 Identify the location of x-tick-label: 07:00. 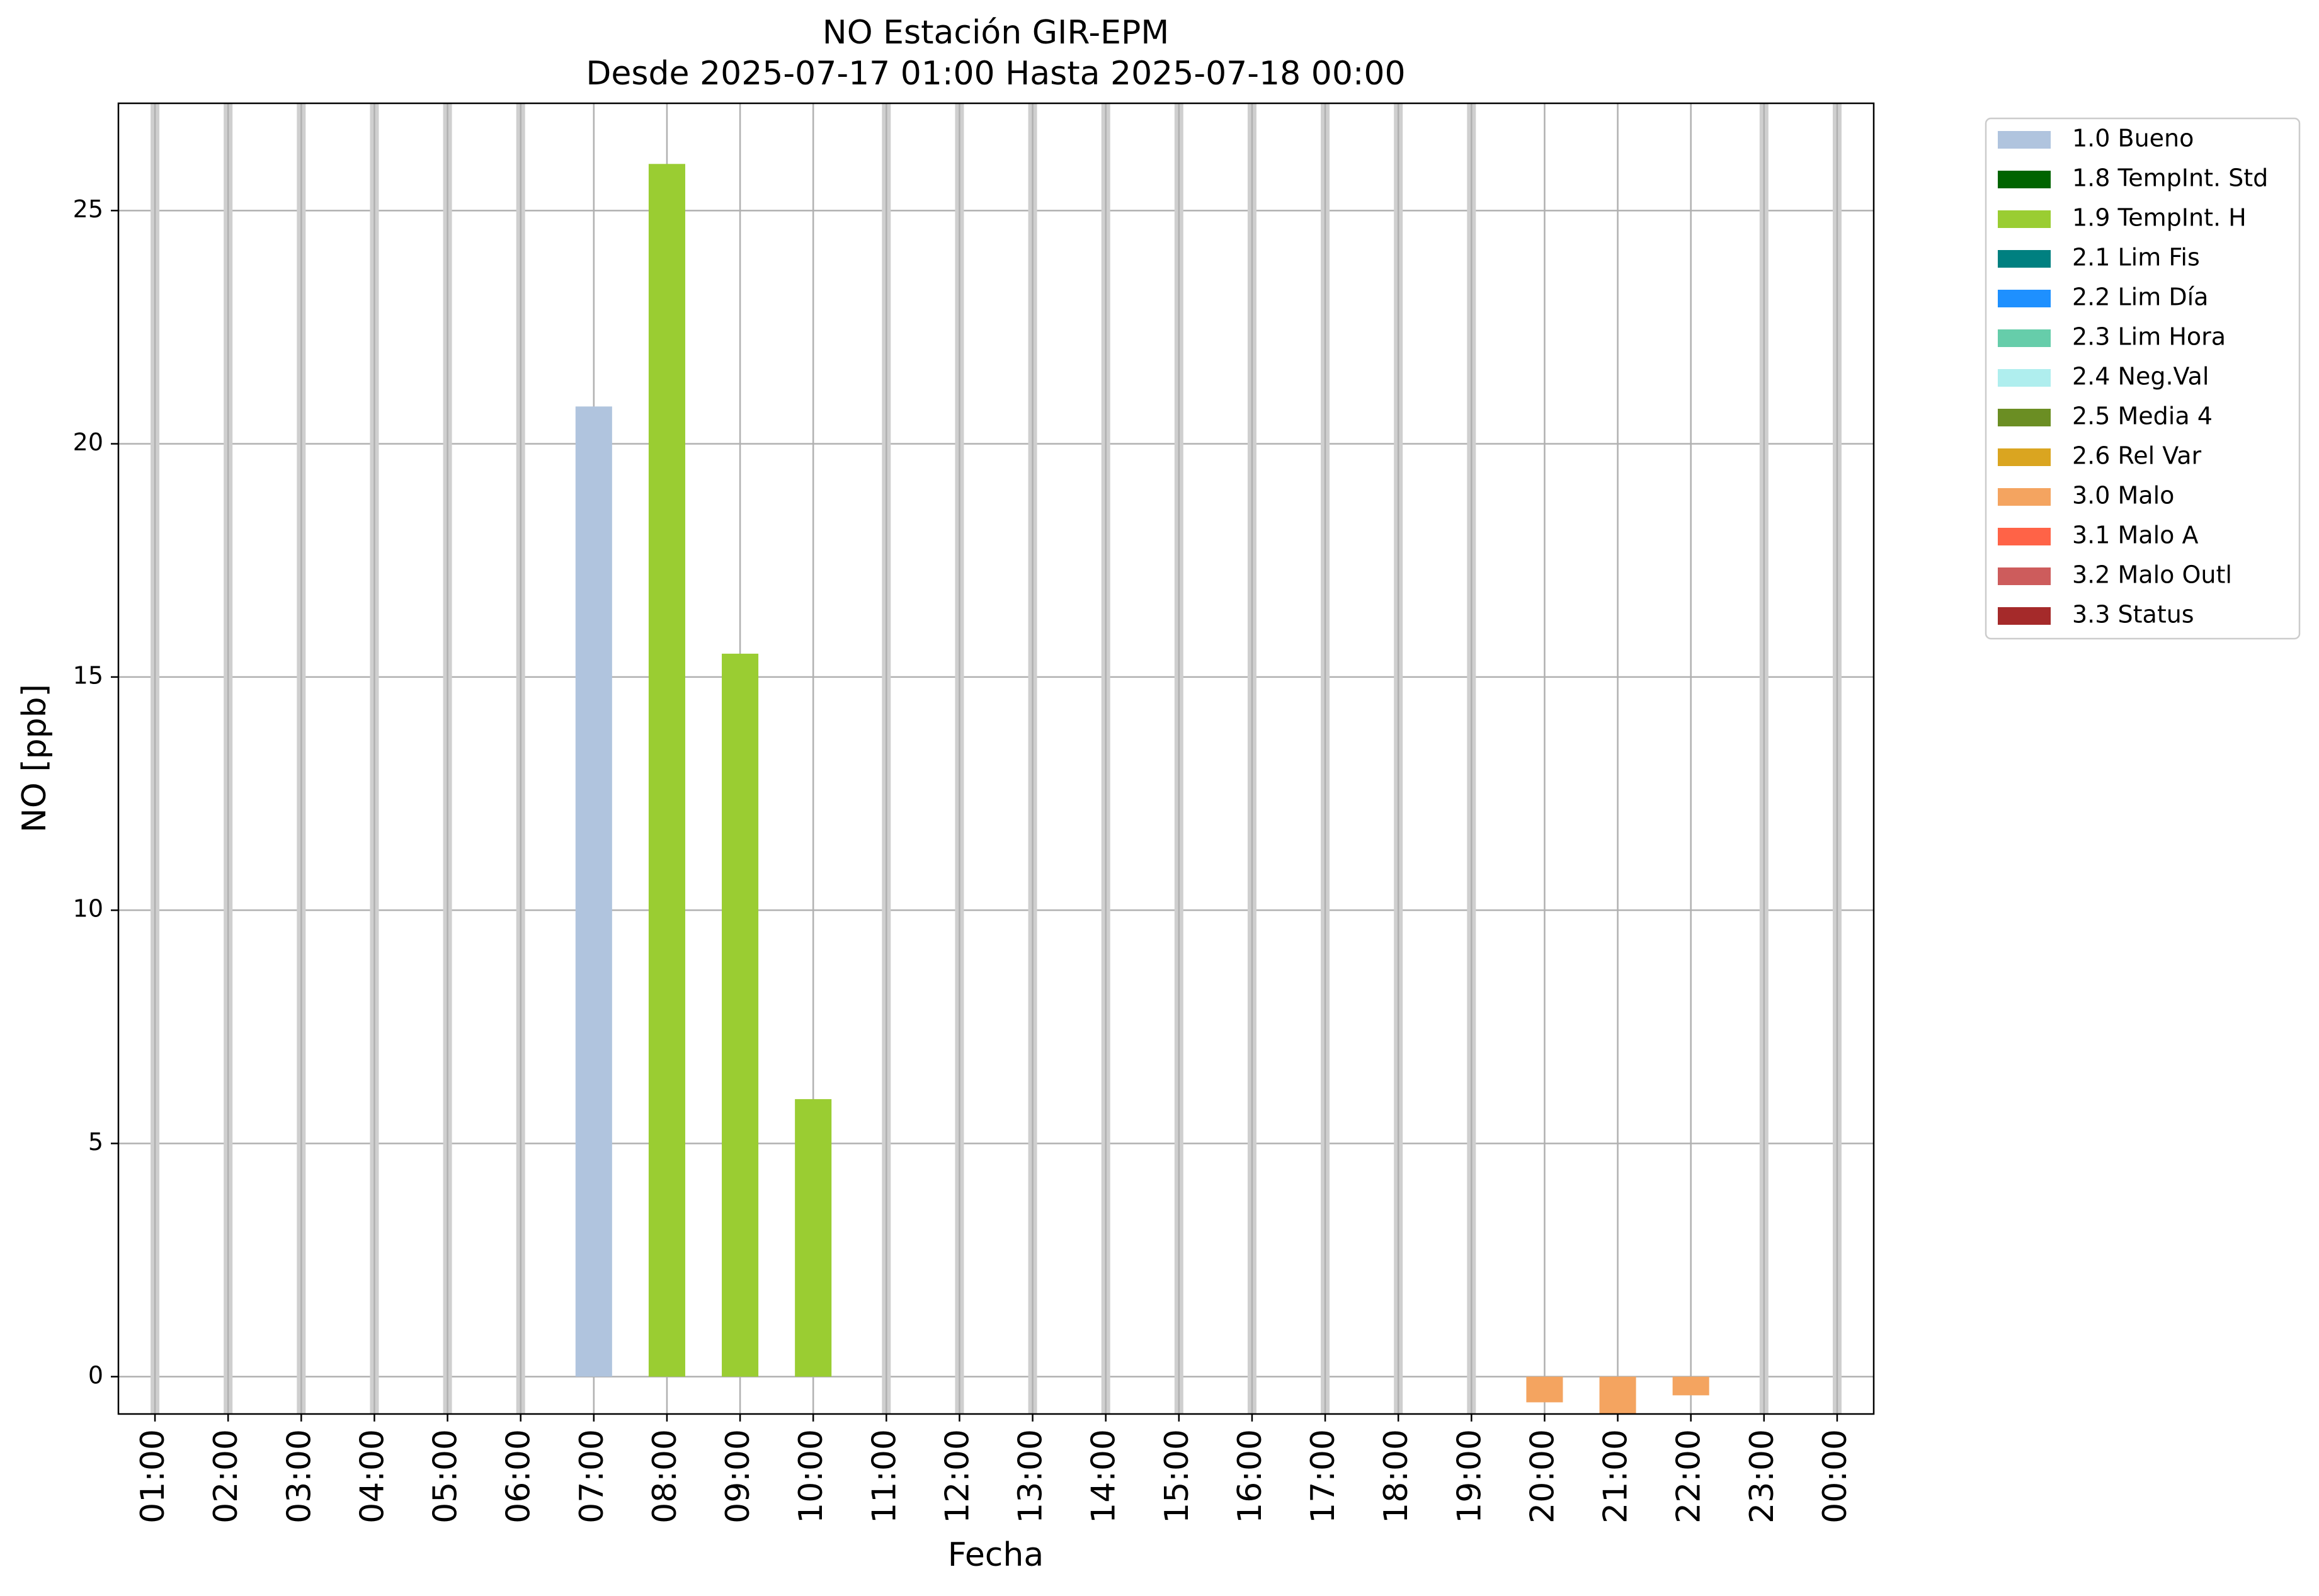
(592, 1476).